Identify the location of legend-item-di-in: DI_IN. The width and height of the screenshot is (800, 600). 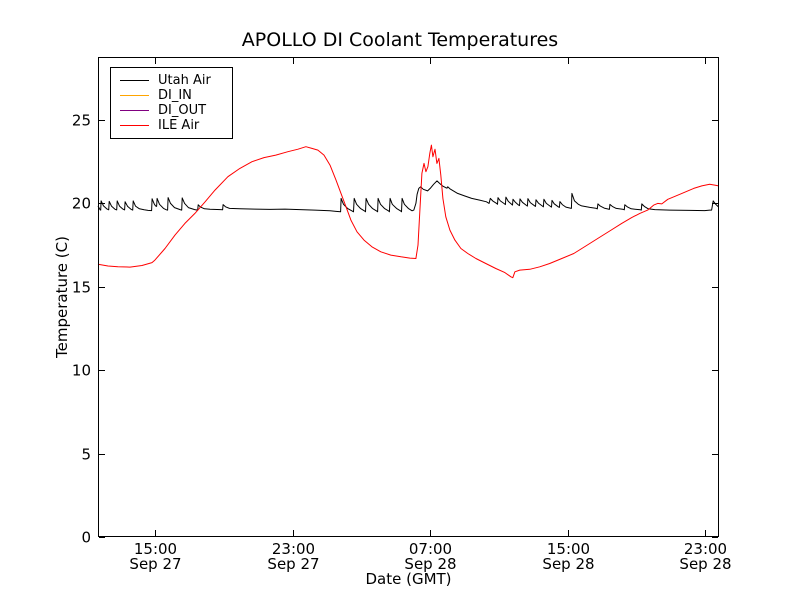
(173, 95).